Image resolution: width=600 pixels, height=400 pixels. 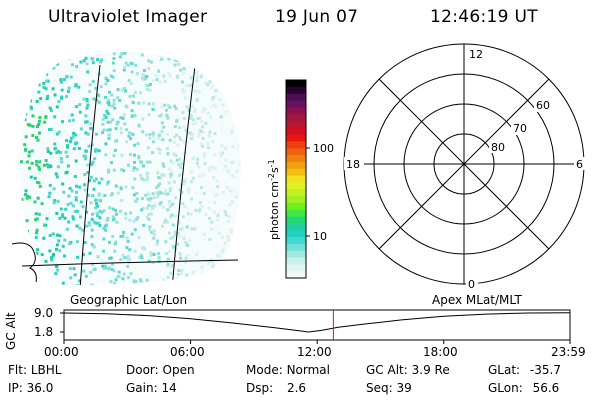 What do you see at coordinates (129, 300) in the screenshot?
I see `timeline-left-title: Geographic Lat/Lon` at bounding box center [129, 300].